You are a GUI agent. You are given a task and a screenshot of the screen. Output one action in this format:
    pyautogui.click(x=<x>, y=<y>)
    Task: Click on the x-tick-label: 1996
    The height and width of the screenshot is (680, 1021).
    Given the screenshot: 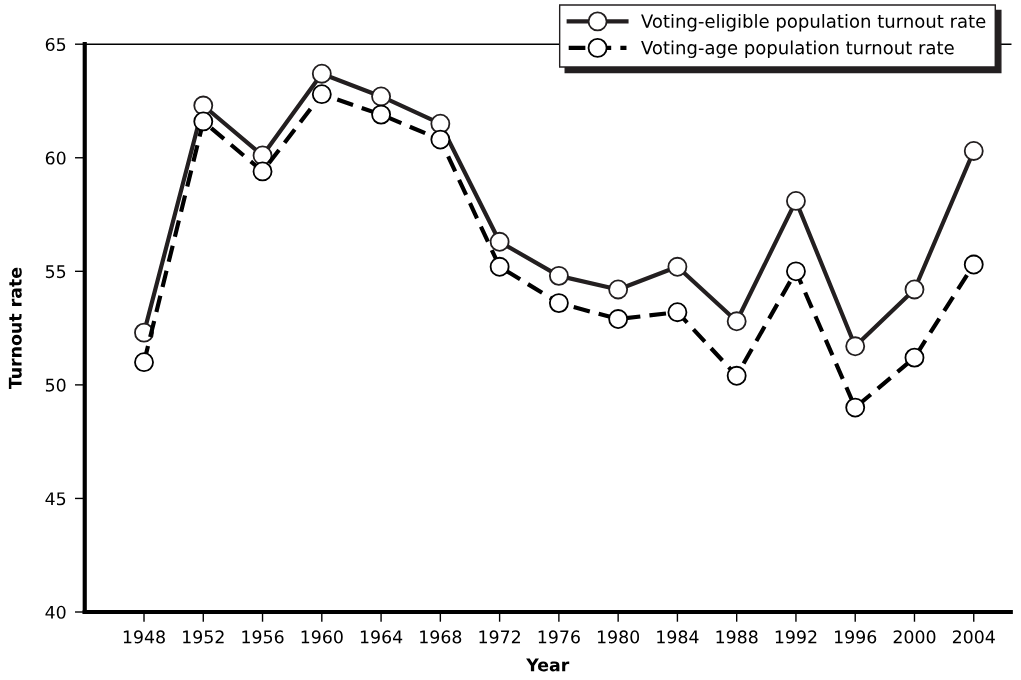 What is the action you would take?
    pyautogui.click(x=856, y=637)
    